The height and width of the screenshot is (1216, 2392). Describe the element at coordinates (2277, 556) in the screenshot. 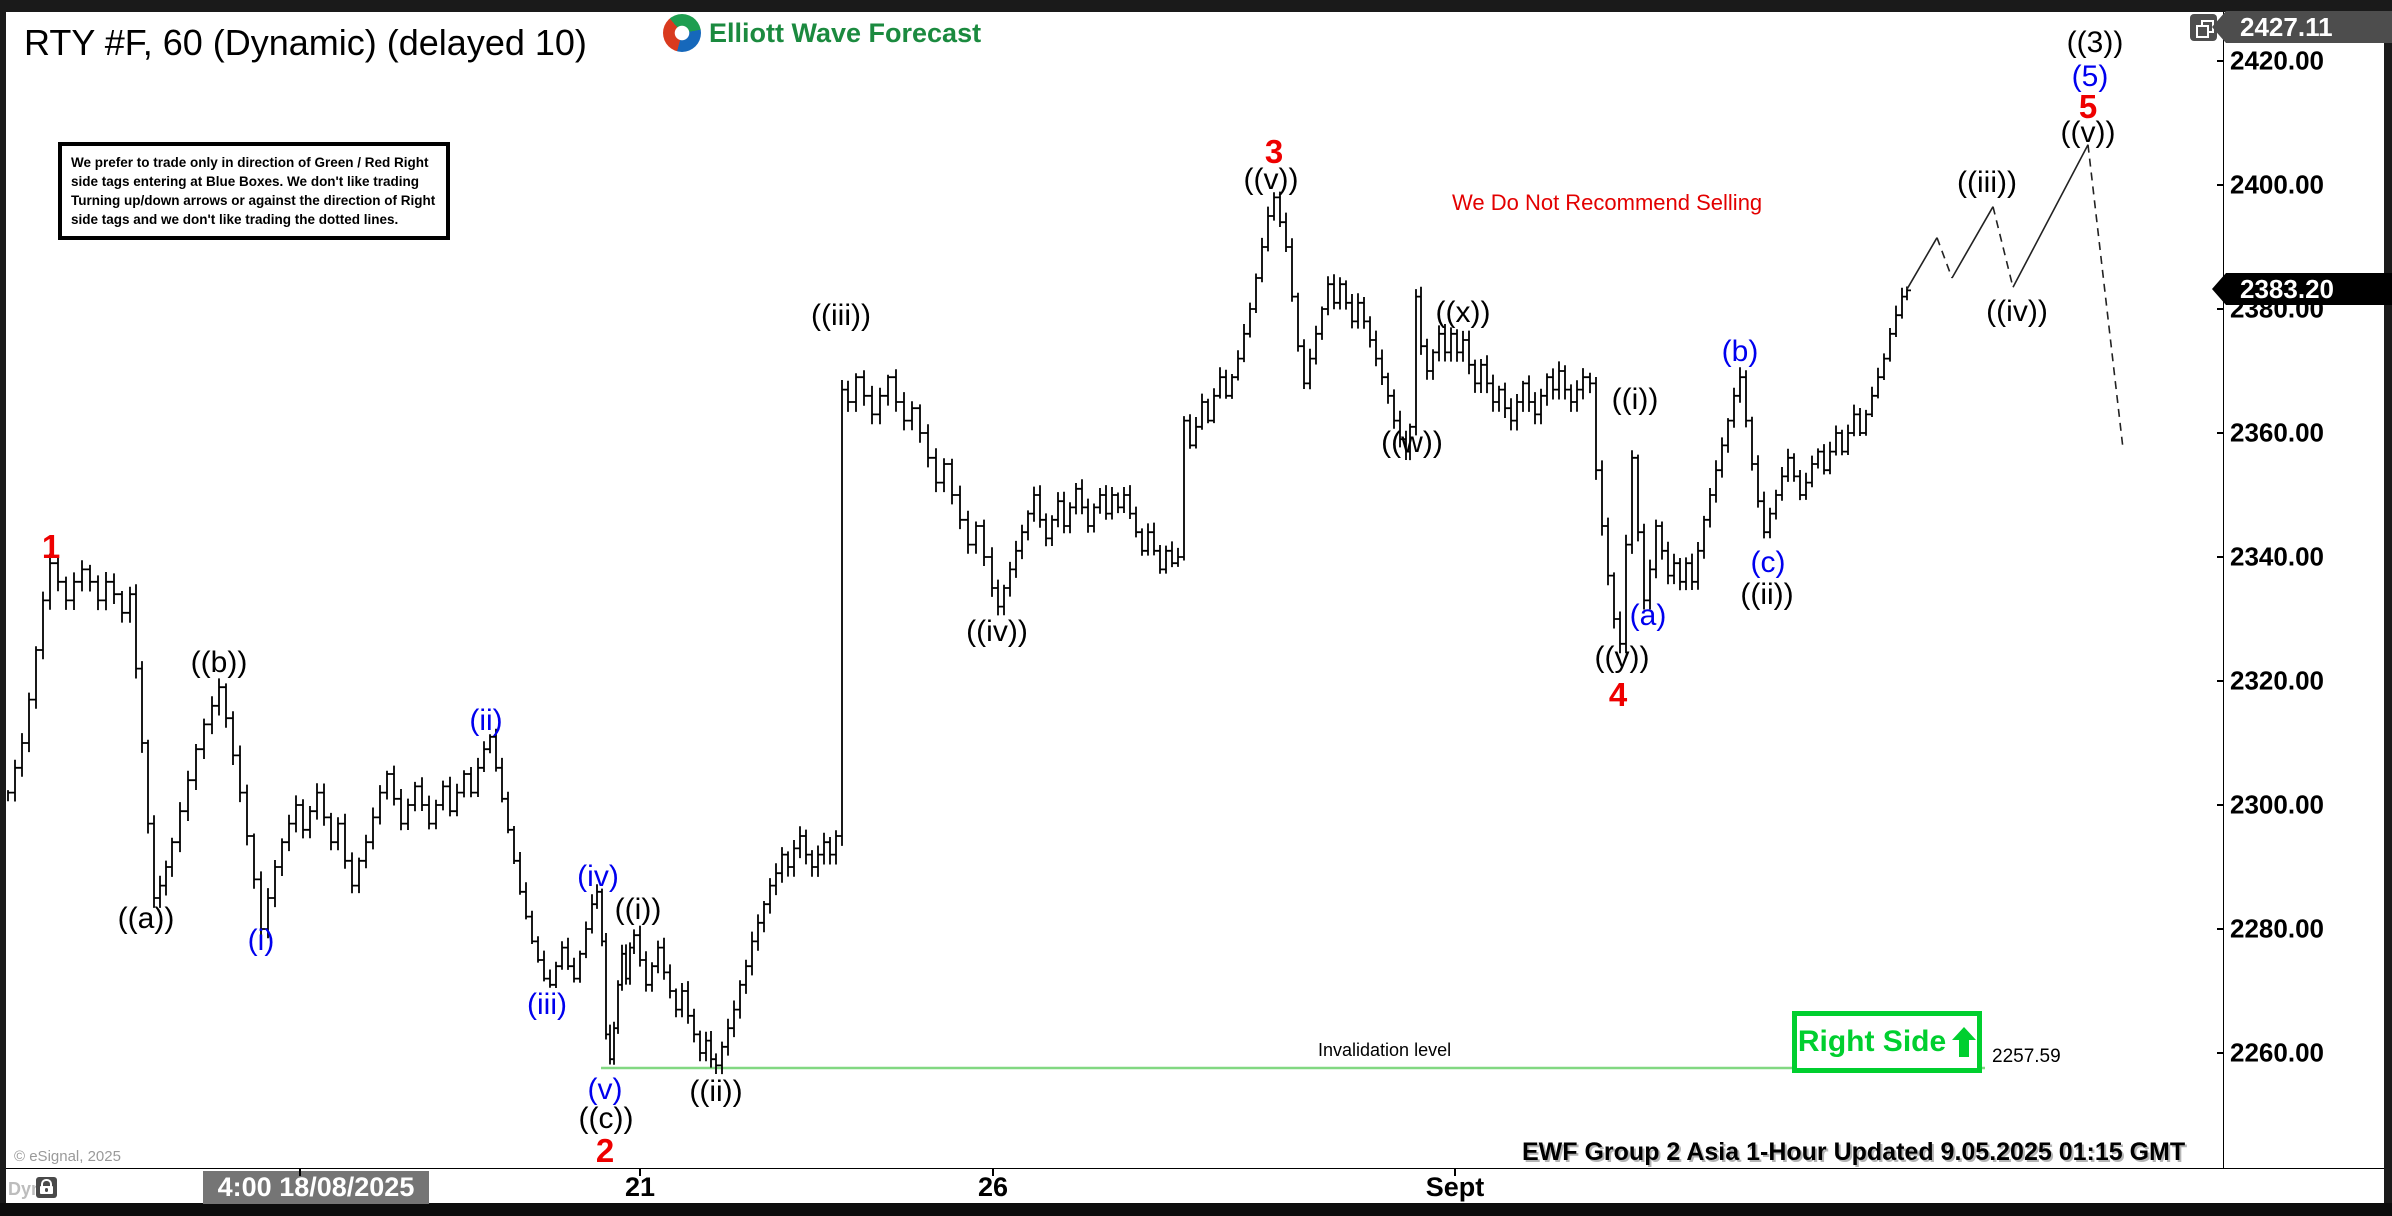

I see `price-axis-label: 2340.00` at that location.